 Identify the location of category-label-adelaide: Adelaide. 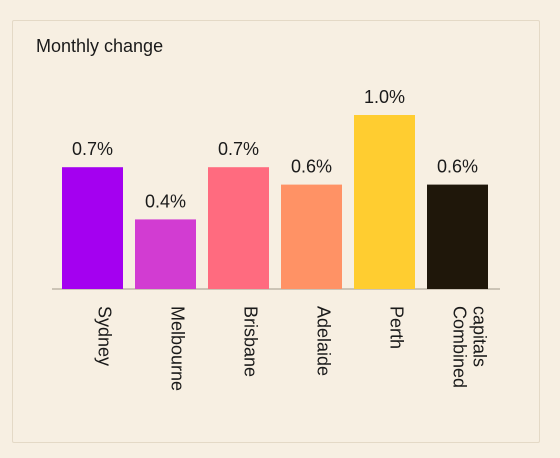
(324, 341).